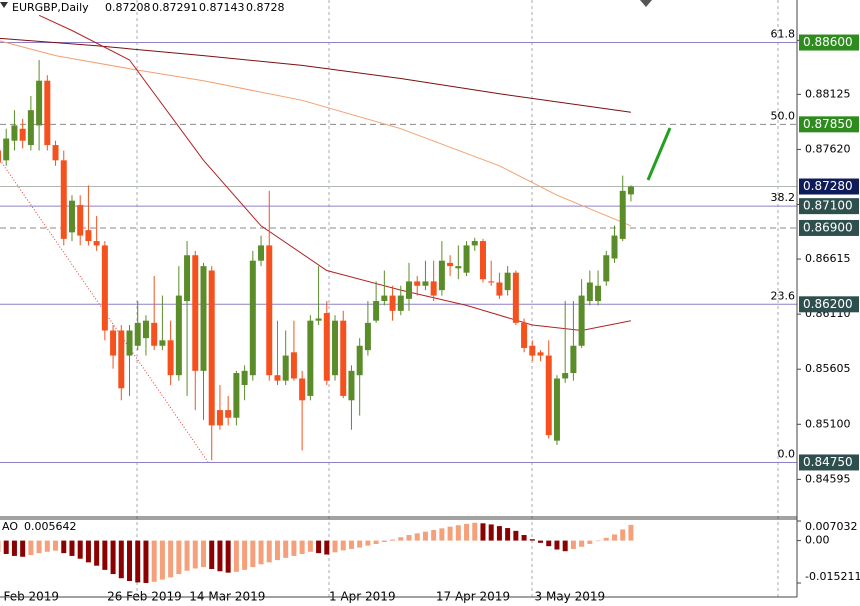 The height and width of the screenshot is (606, 860). What do you see at coordinates (828, 423) in the screenshot?
I see `y-tick-label: 0.85100` at bounding box center [828, 423].